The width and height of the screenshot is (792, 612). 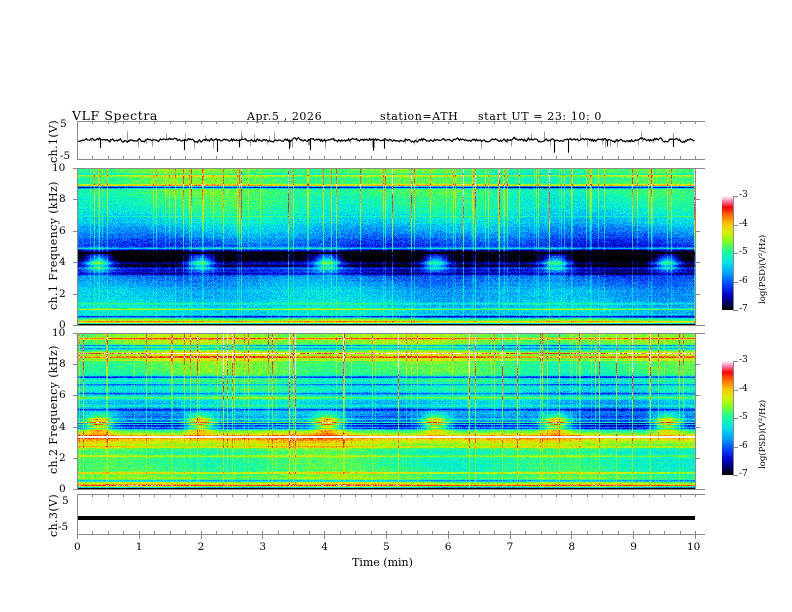 What do you see at coordinates (59, 168) in the screenshot?
I see `ch1-freq-tick: 10` at bounding box center [59, 168].